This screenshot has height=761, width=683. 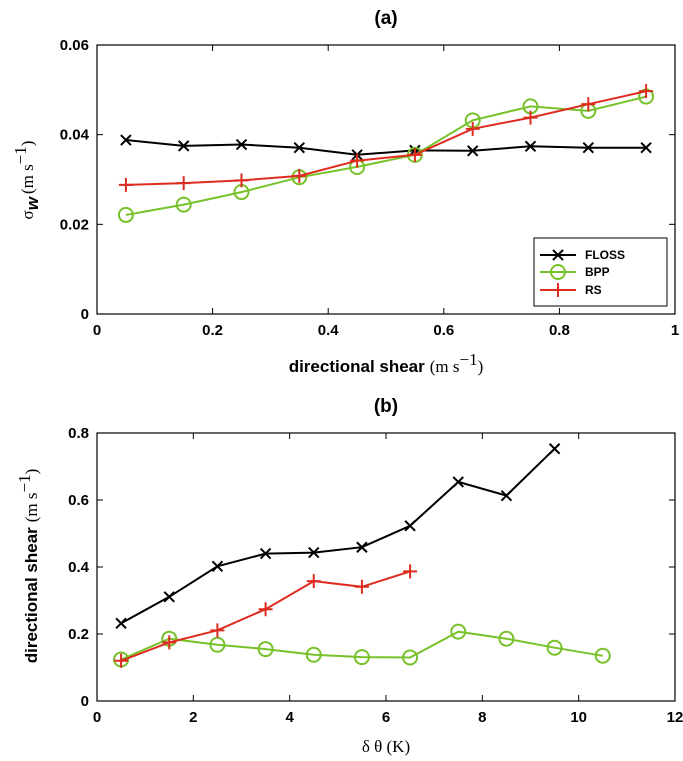 I want to click on panel-b-y-tick-label: 0.4, so click(x=79, y=567).